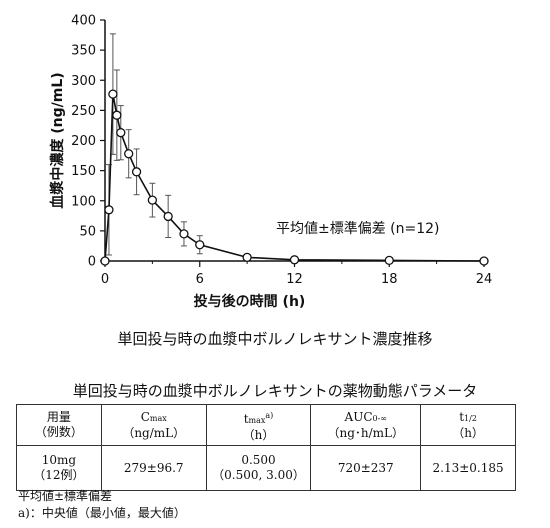  I want to click on note-median: a)：中央値（最小値，最大値）, so click(102, 513).